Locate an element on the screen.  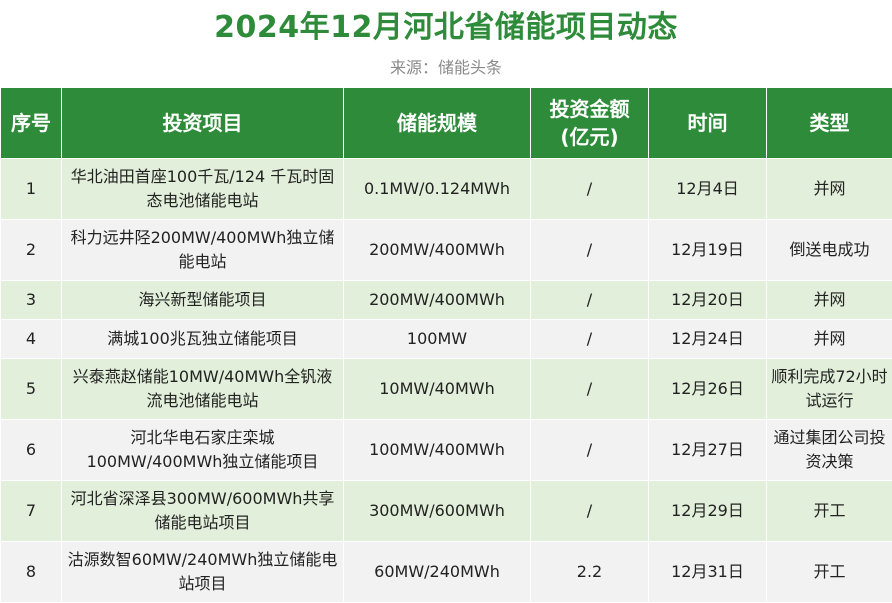
cell-date: 12月4日 is located at coordinates (708, 189).